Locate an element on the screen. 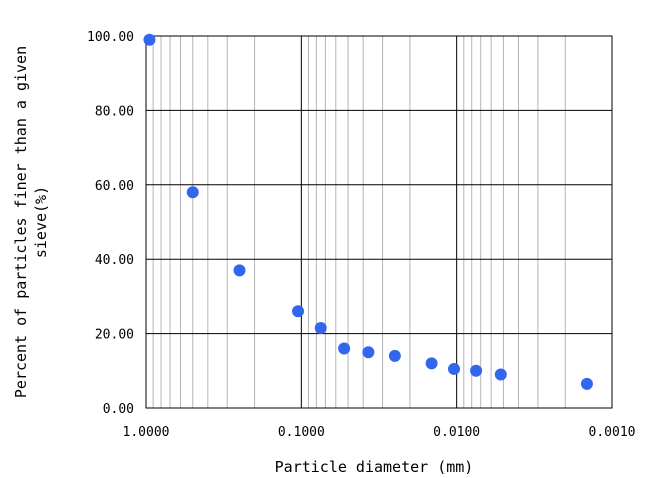  x-tick-label: 1.0000 is located at coordinates (146, 432).